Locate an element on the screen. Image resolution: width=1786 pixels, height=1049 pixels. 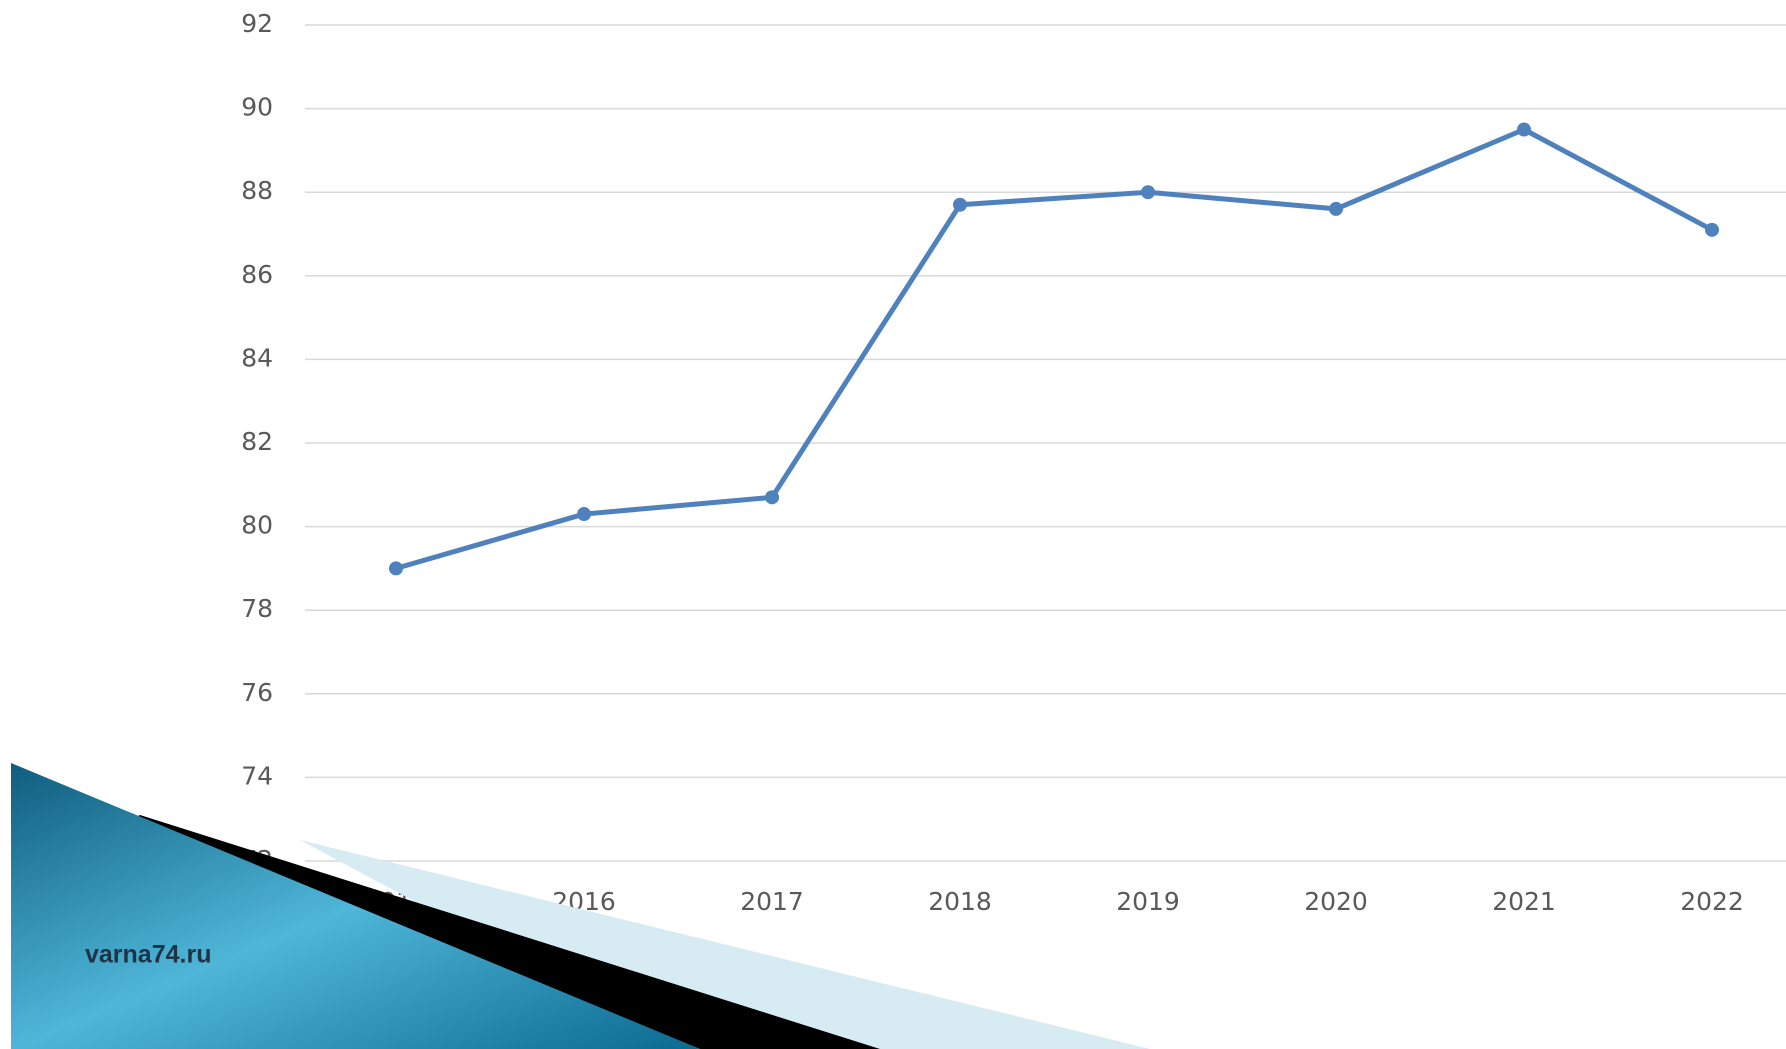
y-tick-label: 88 is located at coordinates (257, 190).